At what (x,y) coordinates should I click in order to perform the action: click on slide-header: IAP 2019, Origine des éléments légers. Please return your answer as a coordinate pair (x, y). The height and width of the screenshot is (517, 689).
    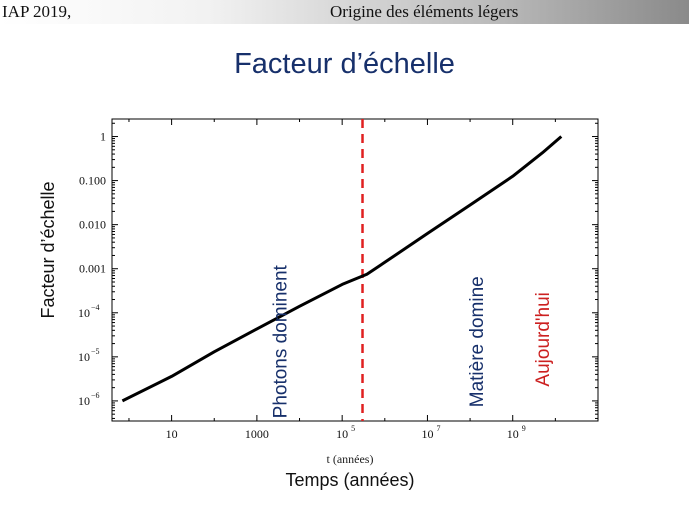
    Looking at the image, I should click on (344, 12).